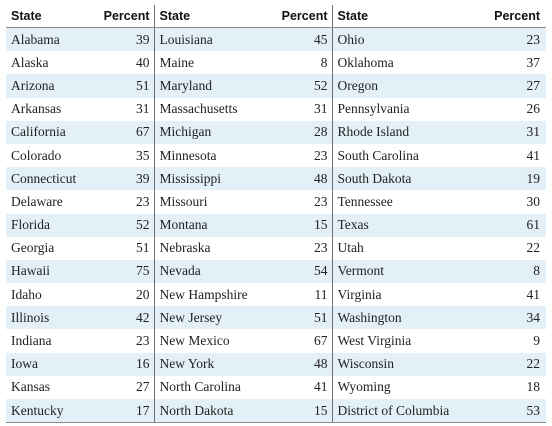 This screenshot has width=552, height=426. Describe the element at coordinates (52, 295) in the screenshot. I see `state-cell: Idaho` at that location.